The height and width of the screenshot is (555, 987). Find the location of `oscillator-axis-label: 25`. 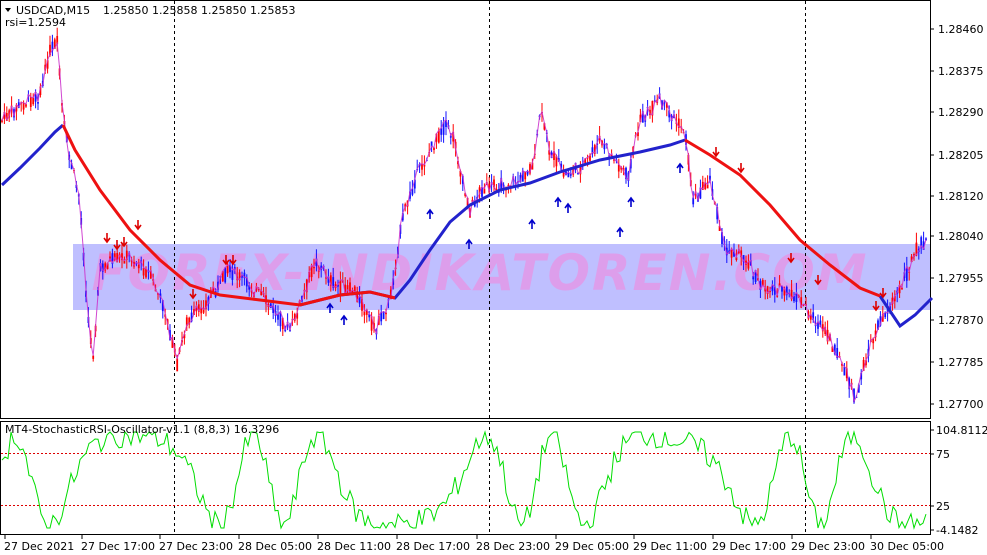

oscillator-axis-label: 25 is located at coordinates (943, 506).